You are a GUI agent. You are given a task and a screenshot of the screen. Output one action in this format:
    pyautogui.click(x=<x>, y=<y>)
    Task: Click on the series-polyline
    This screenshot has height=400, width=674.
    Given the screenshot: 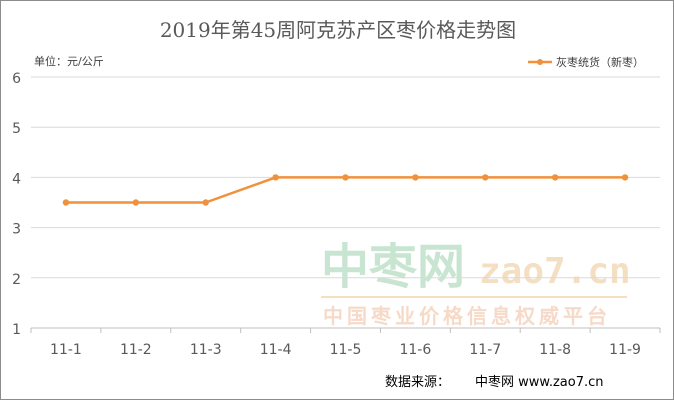 What is the action you would take?
    pyautogui.click(x=345, y=190)
    